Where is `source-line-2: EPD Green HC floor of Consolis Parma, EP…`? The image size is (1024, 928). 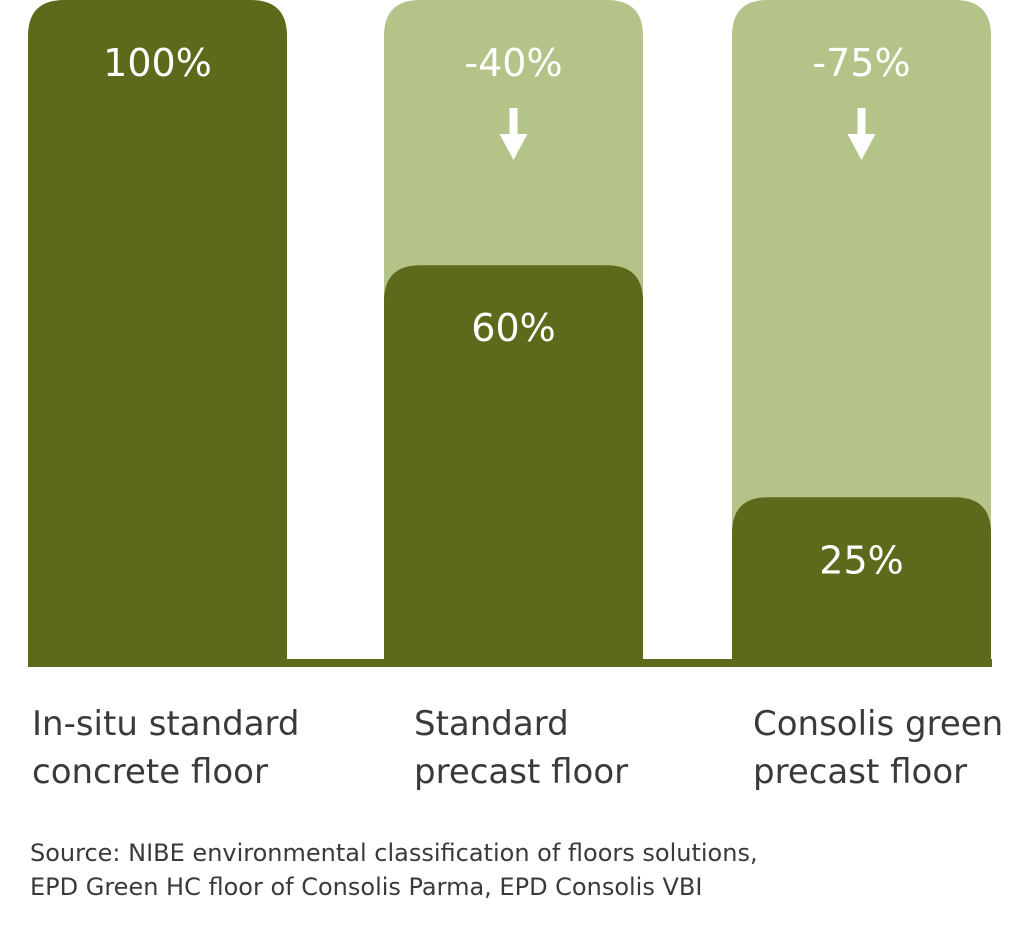 source-line-2: EPD Green HC floor of Consolis Parma, EP… is located at coordinates (366, 887).